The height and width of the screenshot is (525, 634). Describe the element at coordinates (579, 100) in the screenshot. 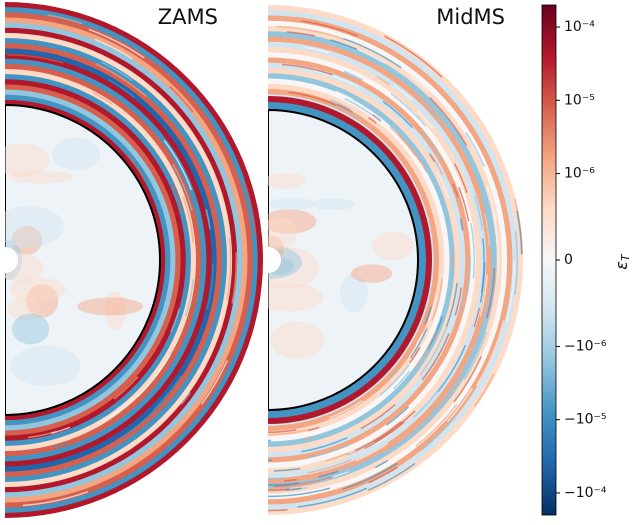

I see `colorbar-tick-label: 10⁻⁵` at that location.